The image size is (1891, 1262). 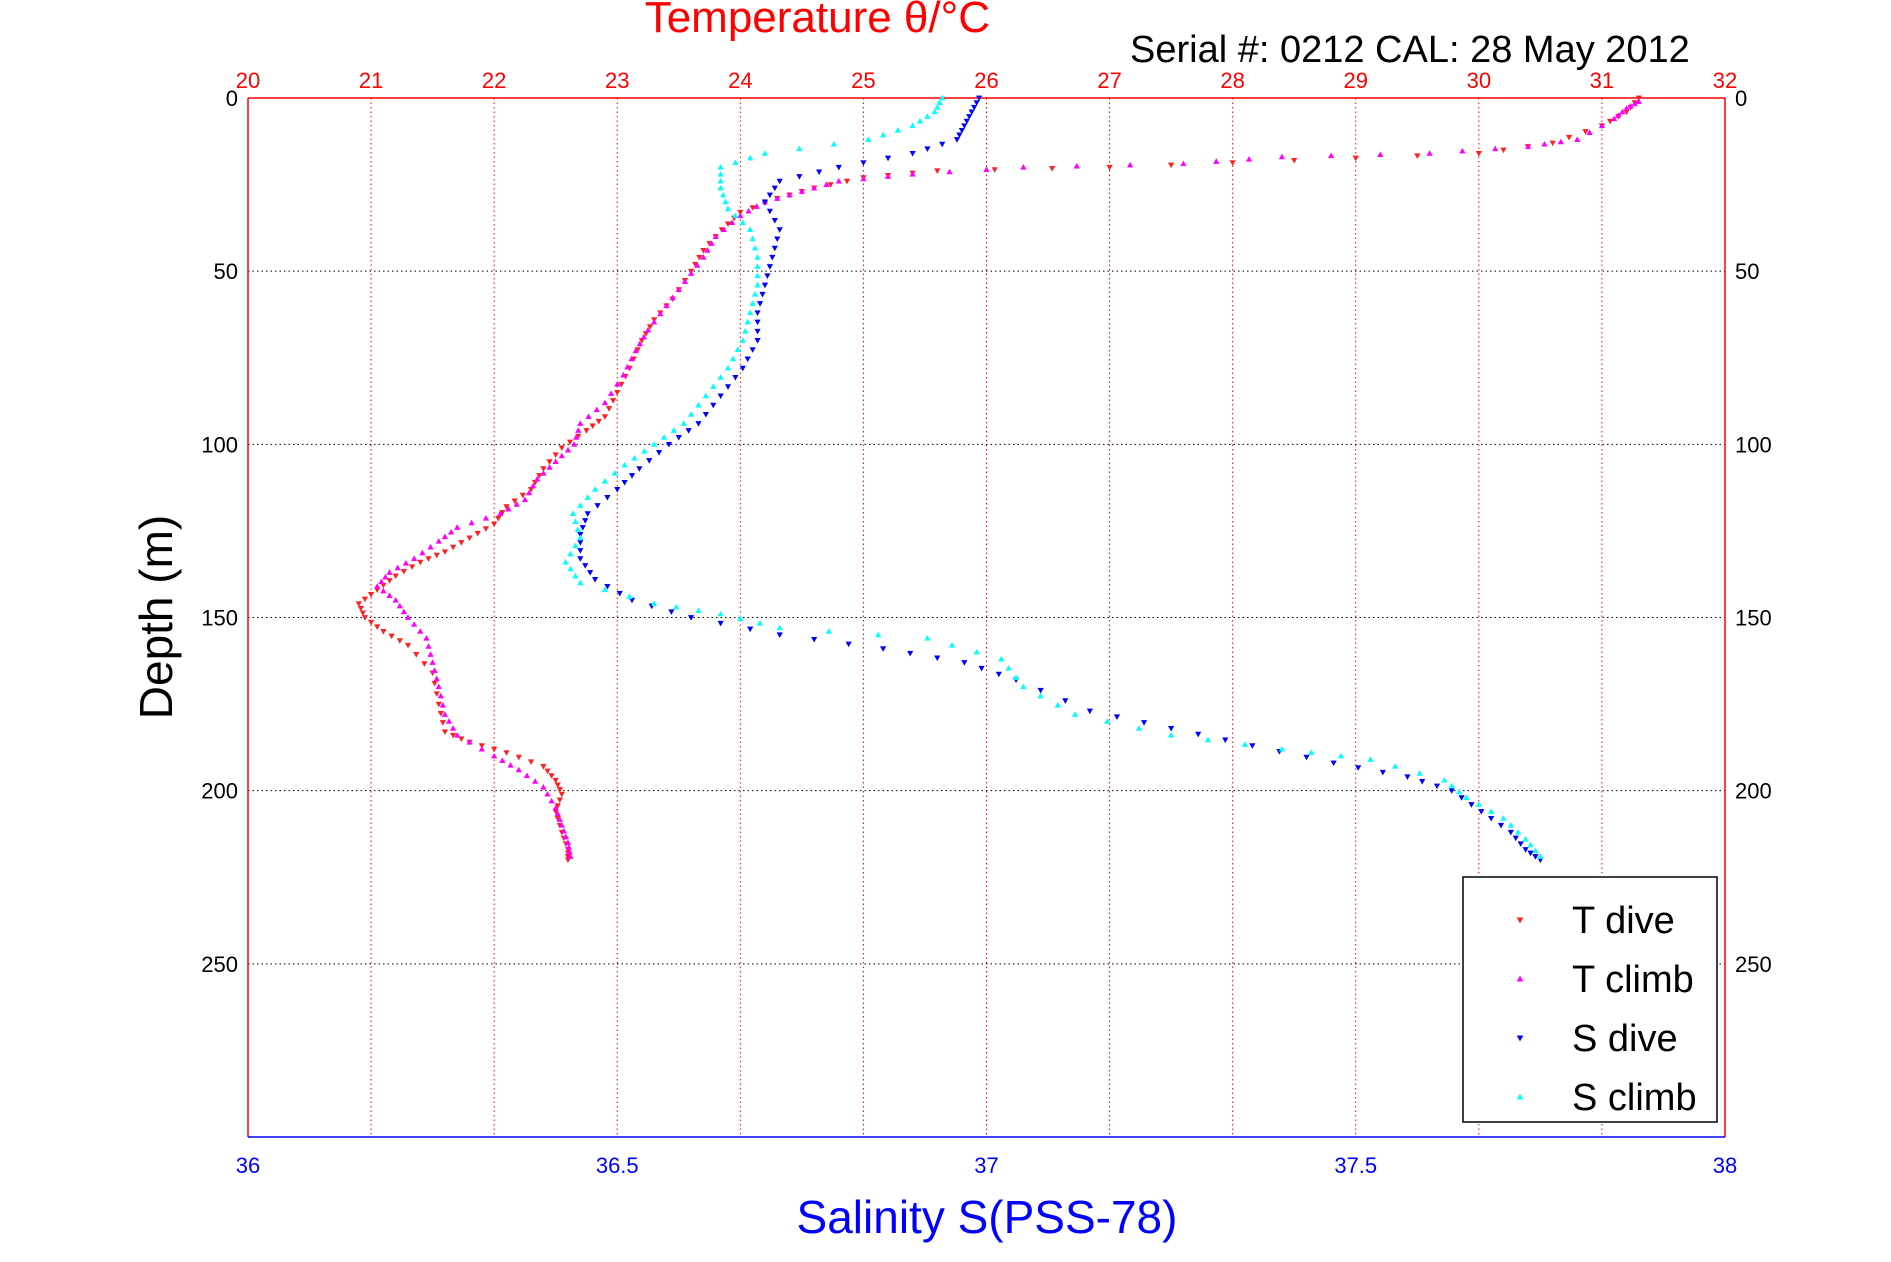 I want to click on legend-label: S climb, so click(x=1634, y=1098).